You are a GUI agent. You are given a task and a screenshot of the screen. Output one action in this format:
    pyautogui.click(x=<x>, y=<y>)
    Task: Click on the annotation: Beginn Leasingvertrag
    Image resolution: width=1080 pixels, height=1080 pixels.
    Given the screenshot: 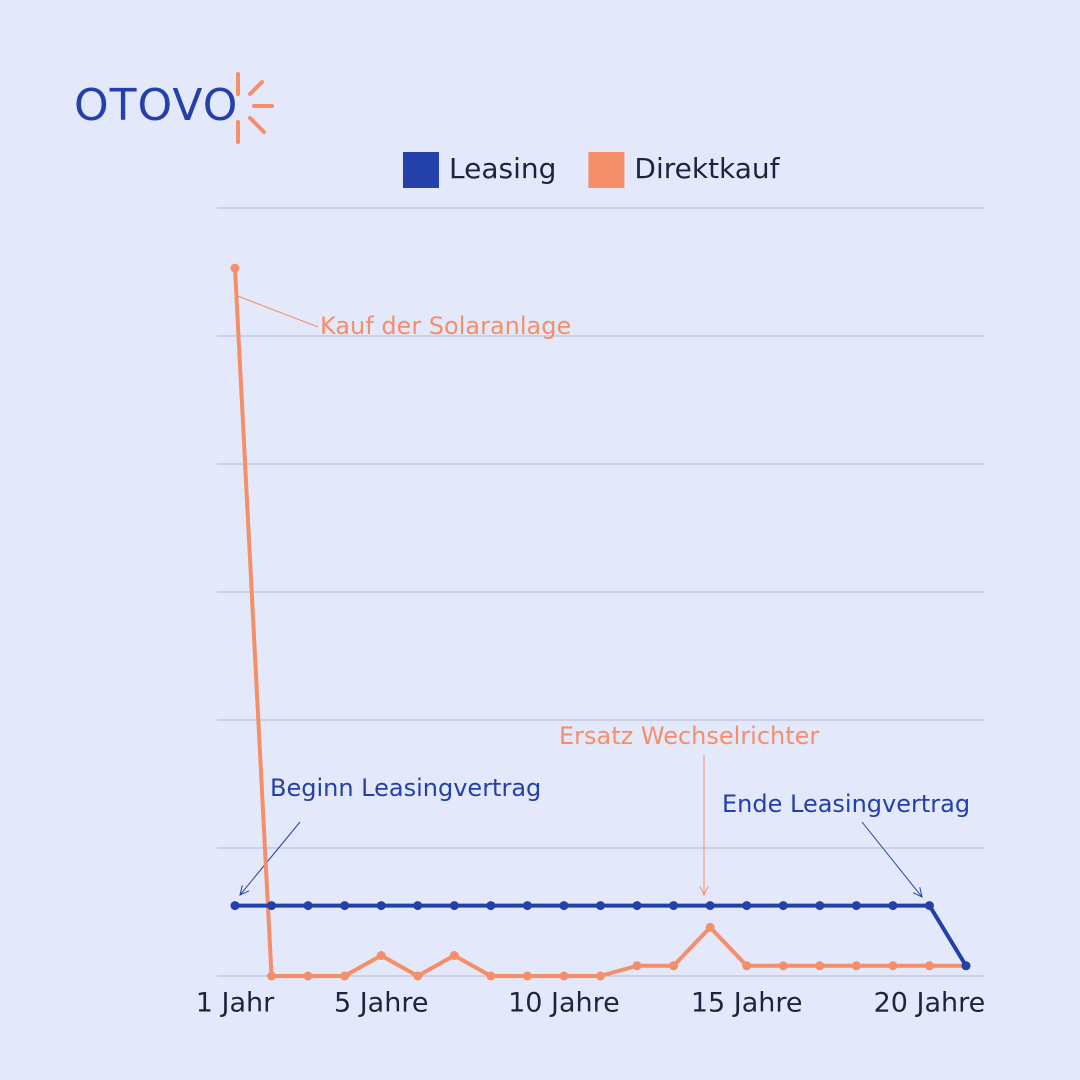 What is the action you would take?
    pyautogui.click(x=405, y=788)
    